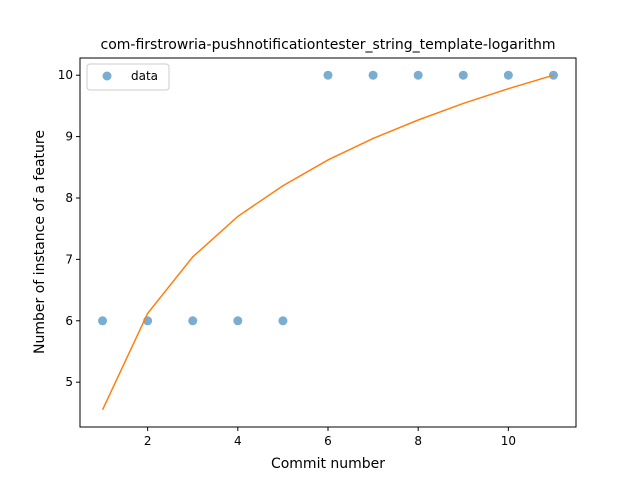  What do you see at coordinates (238, 441) in the screenshot?
I see `x-tick-label: 4` at bounding box center [238, 441].